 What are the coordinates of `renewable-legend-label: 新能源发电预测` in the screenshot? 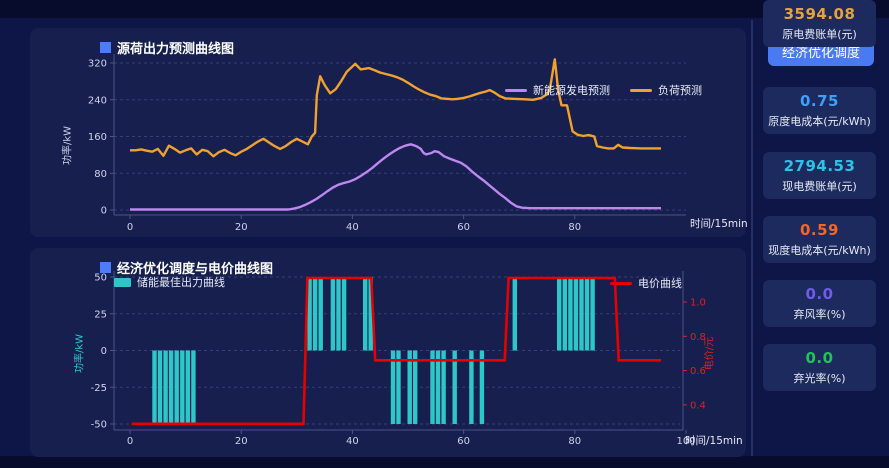 It's located at (571, 90).